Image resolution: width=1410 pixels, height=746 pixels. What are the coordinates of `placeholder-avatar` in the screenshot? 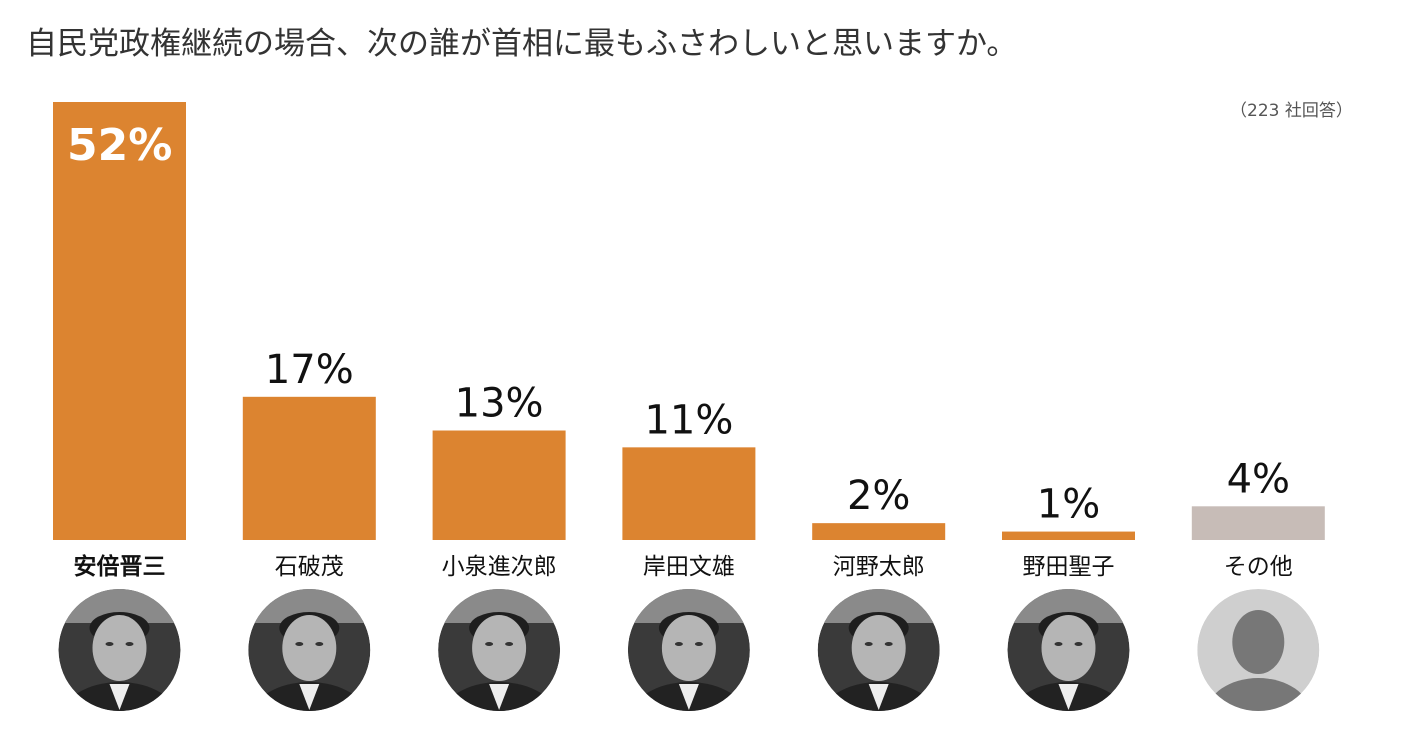 It's located at (1258, 650).